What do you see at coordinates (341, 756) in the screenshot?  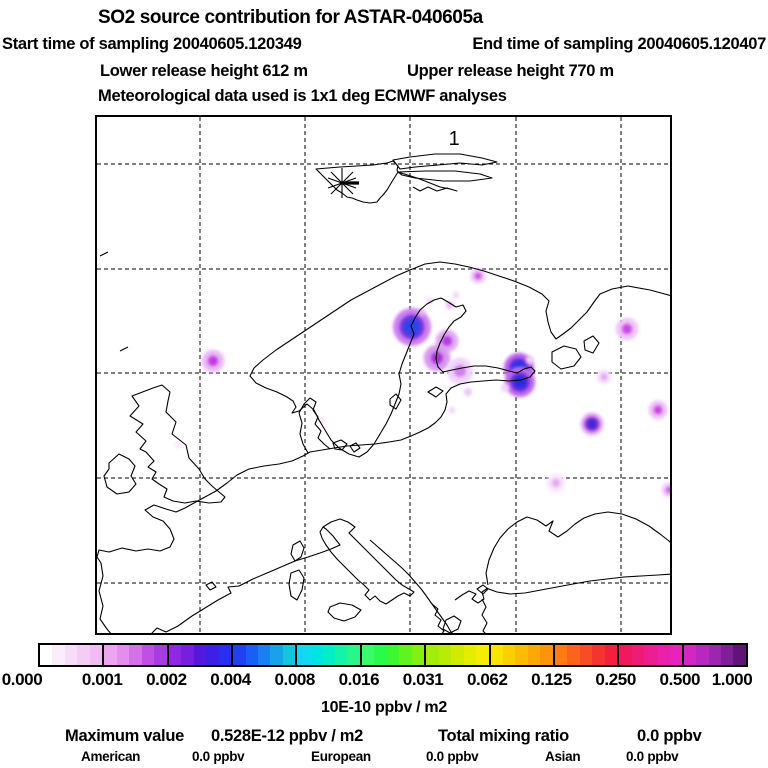 I see `source-european-label: European` at bounding box center [341, 756].